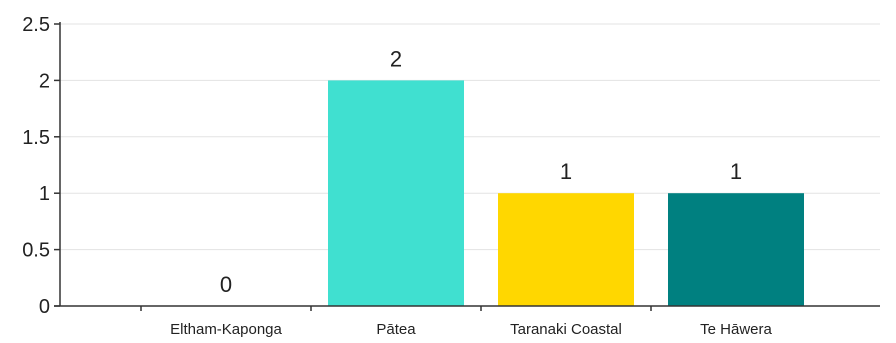  I want to click on x-tick-label: Taranaki Coastal, so click(566, 329).